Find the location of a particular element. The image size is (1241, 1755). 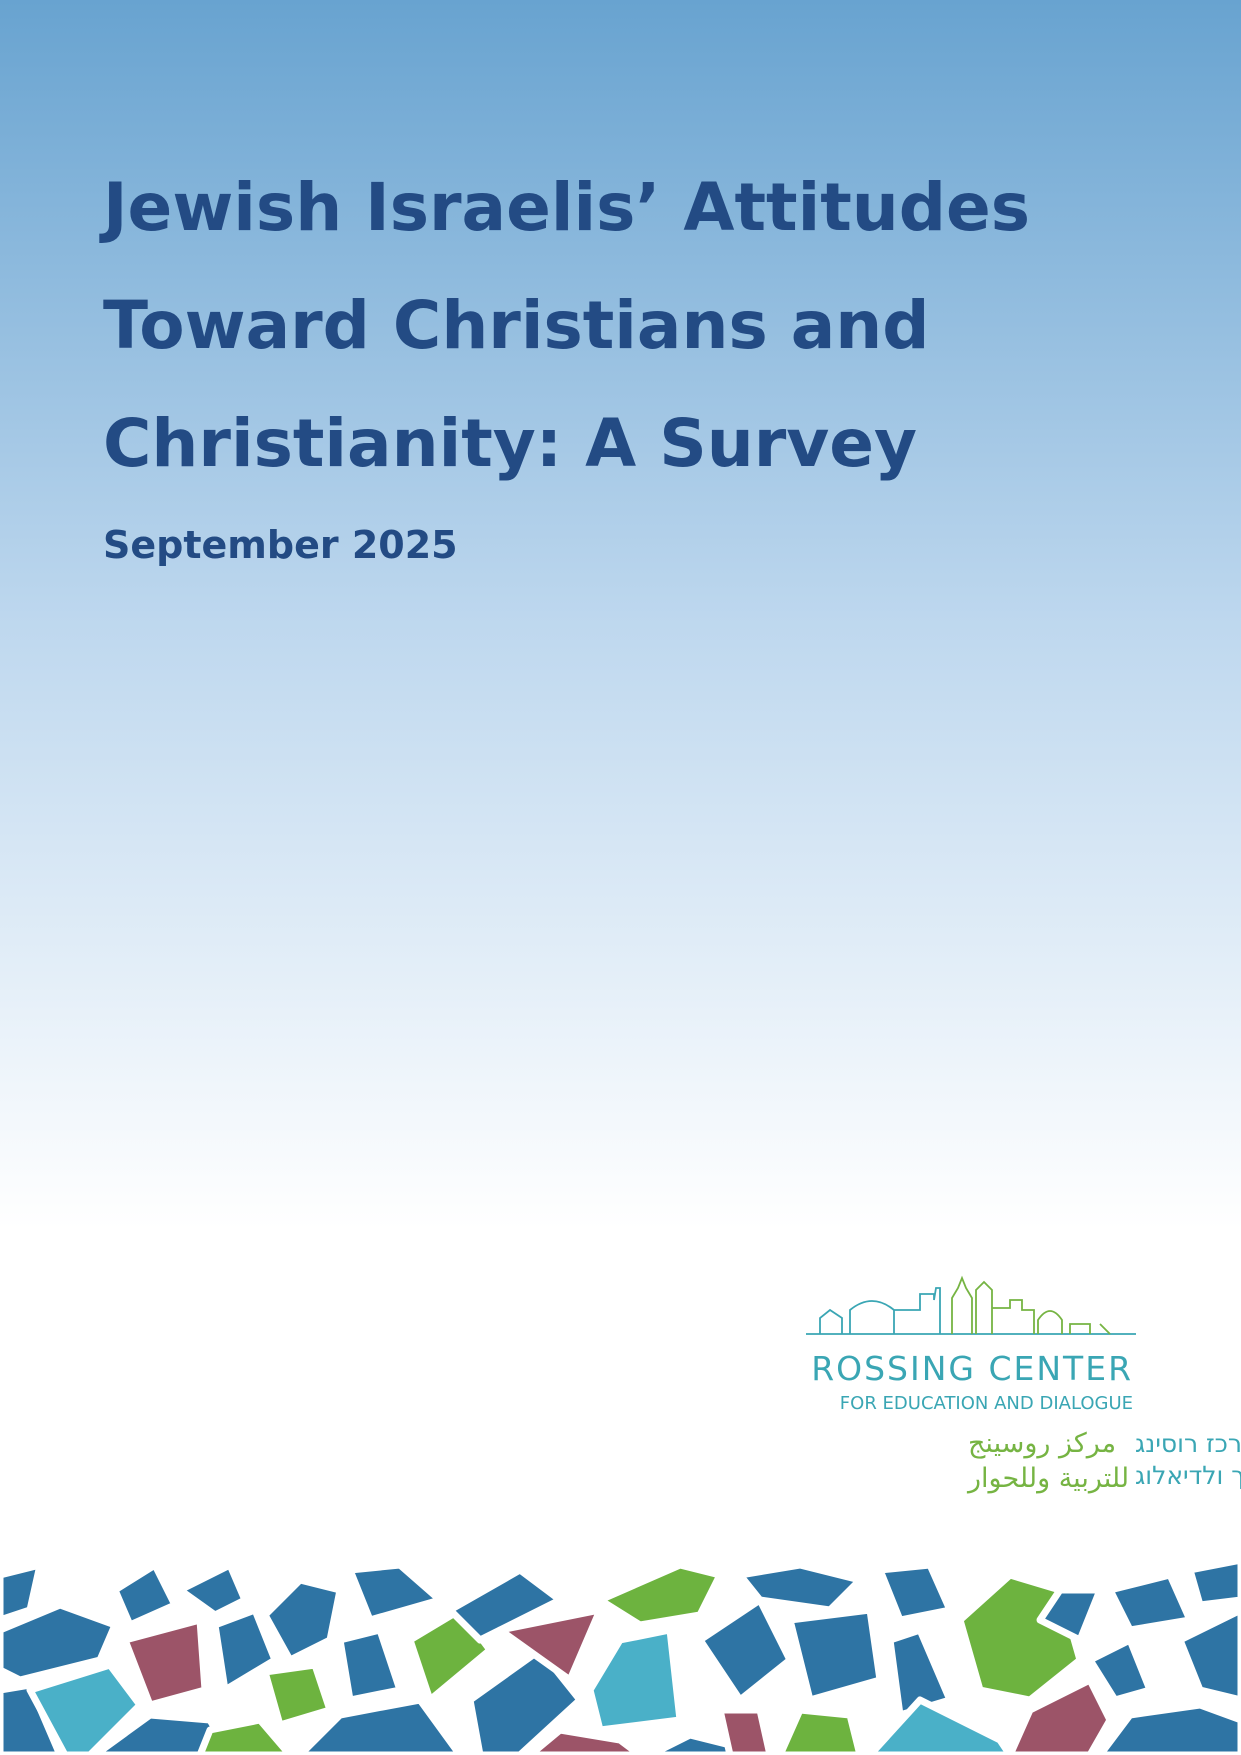

logo-arabic: مركز روسينج is located at coordinates (1042, 1443).